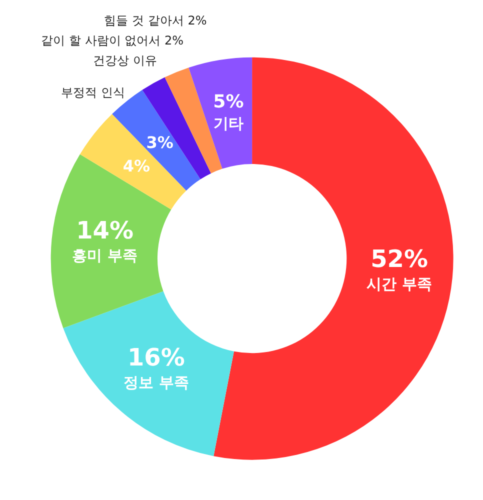  I want to click on data-label: 4%, so click(136, 166).